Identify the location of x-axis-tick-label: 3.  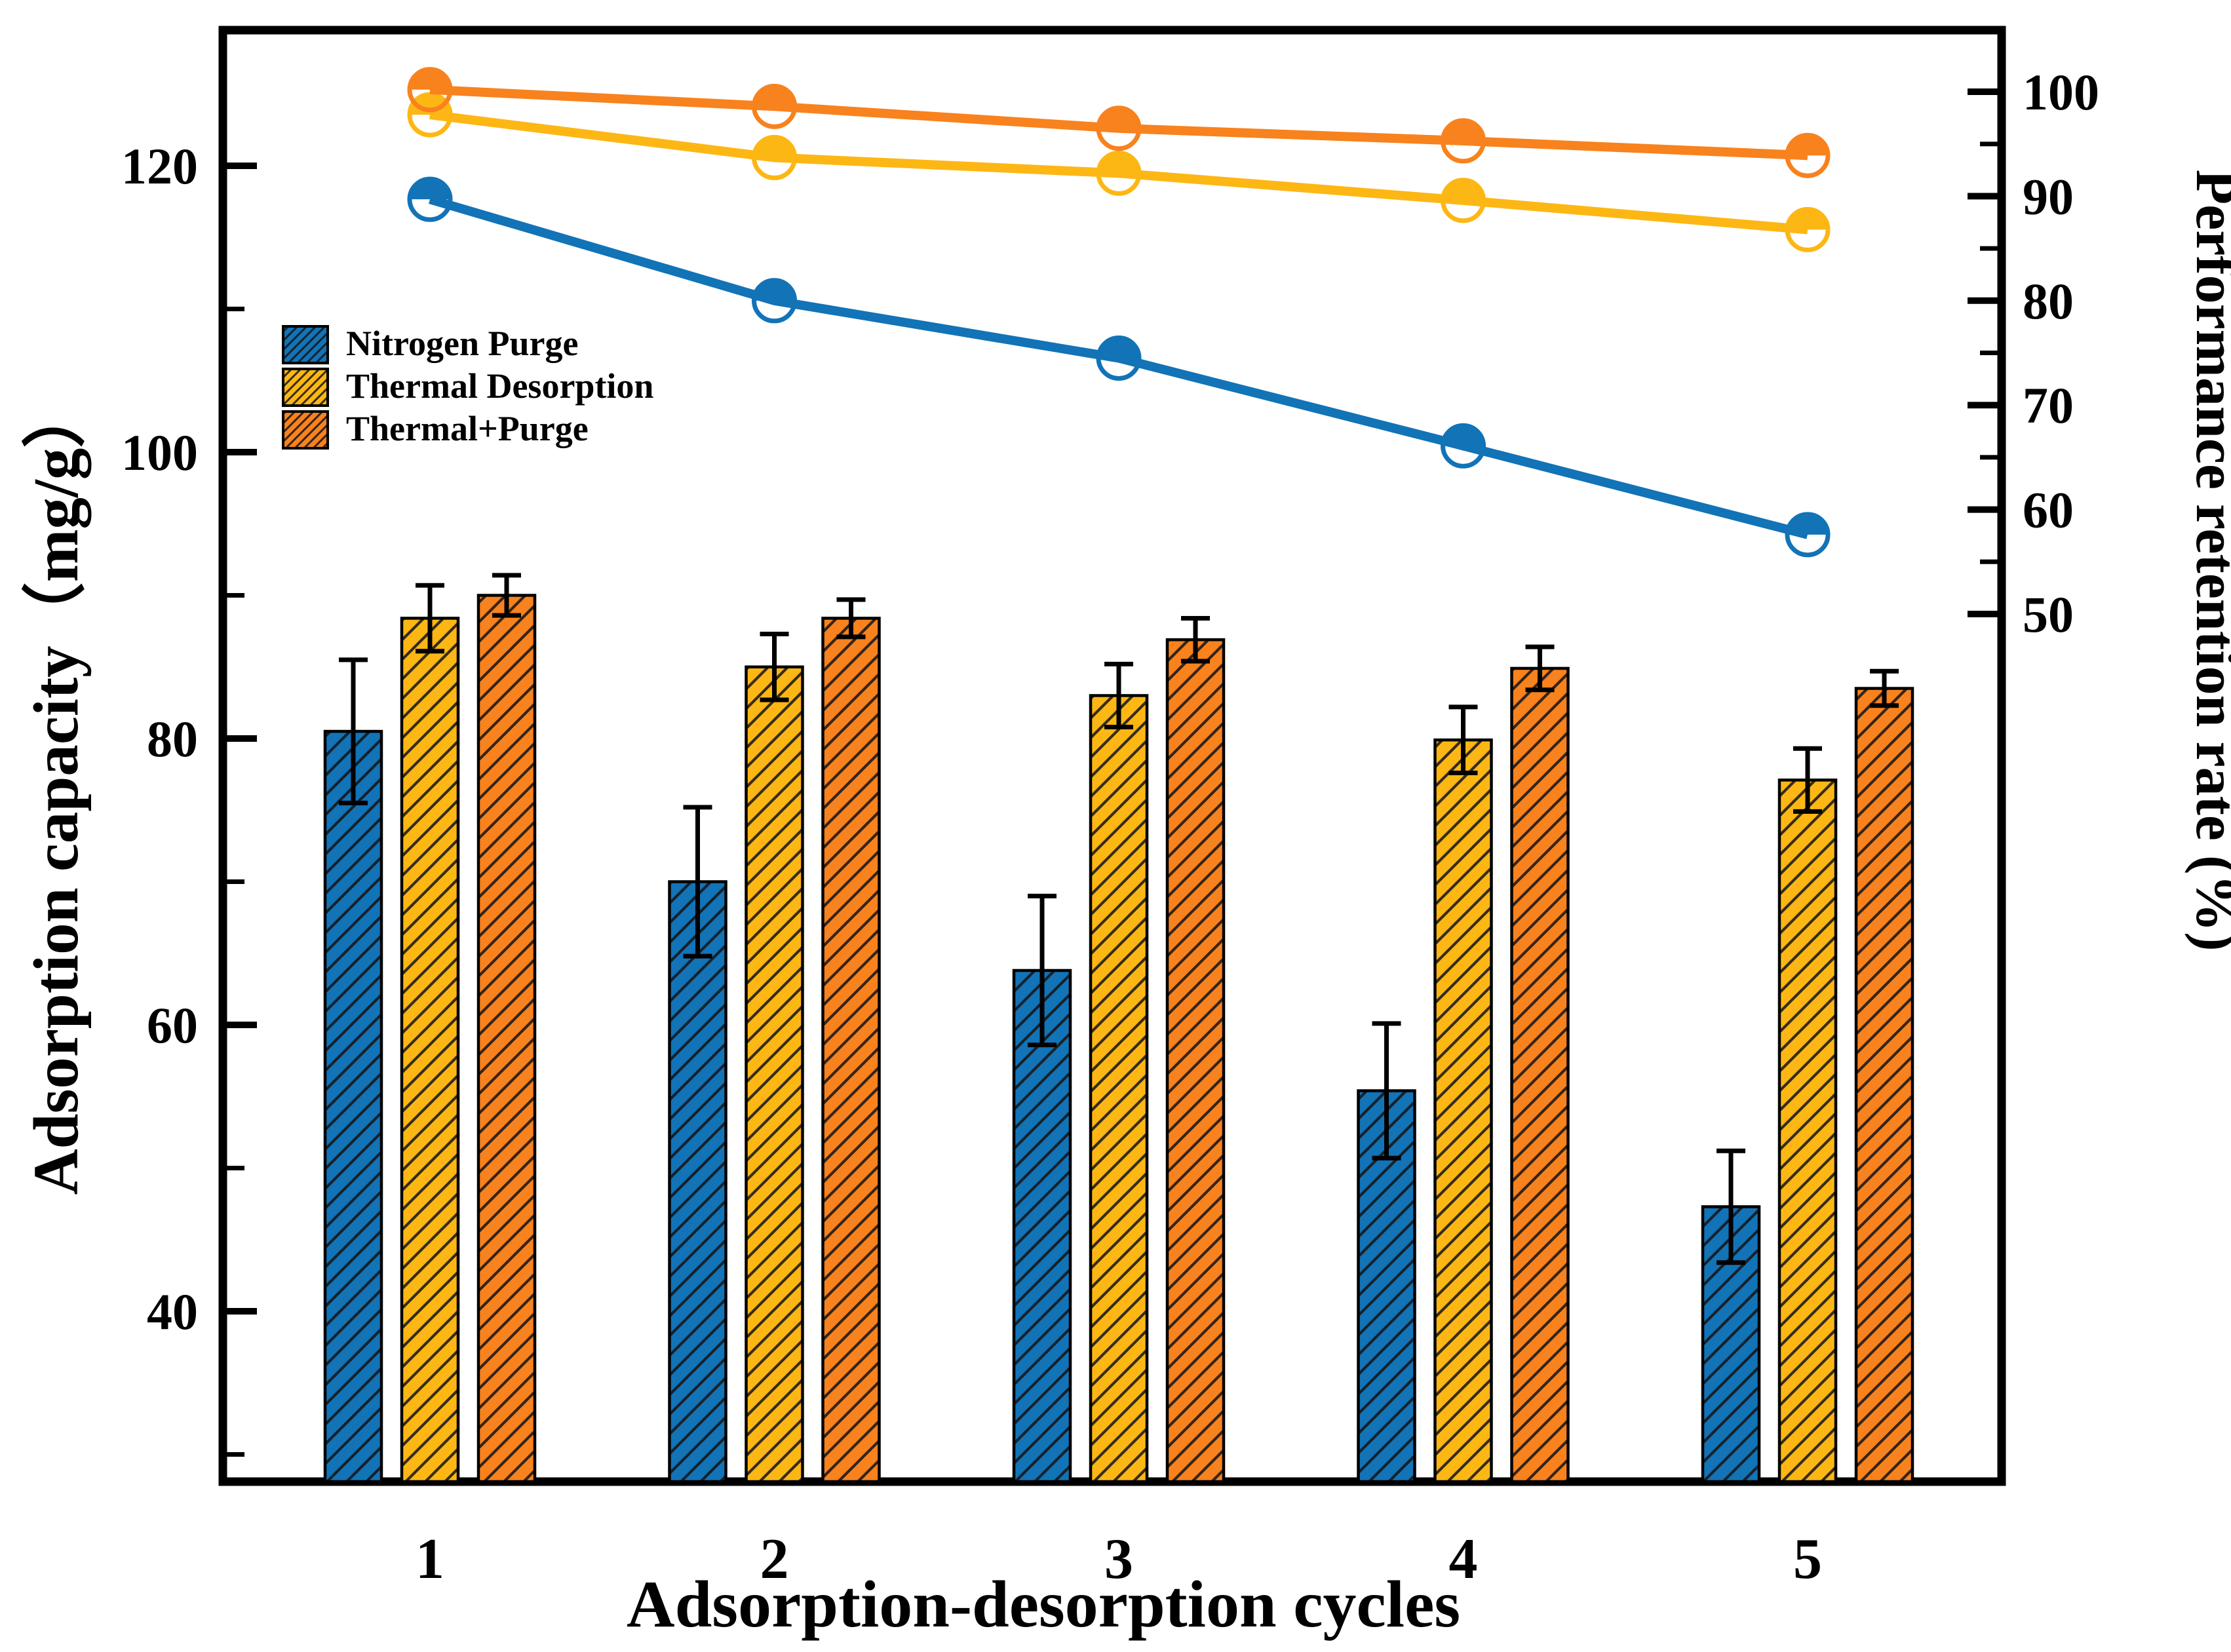
(1118, 1559).